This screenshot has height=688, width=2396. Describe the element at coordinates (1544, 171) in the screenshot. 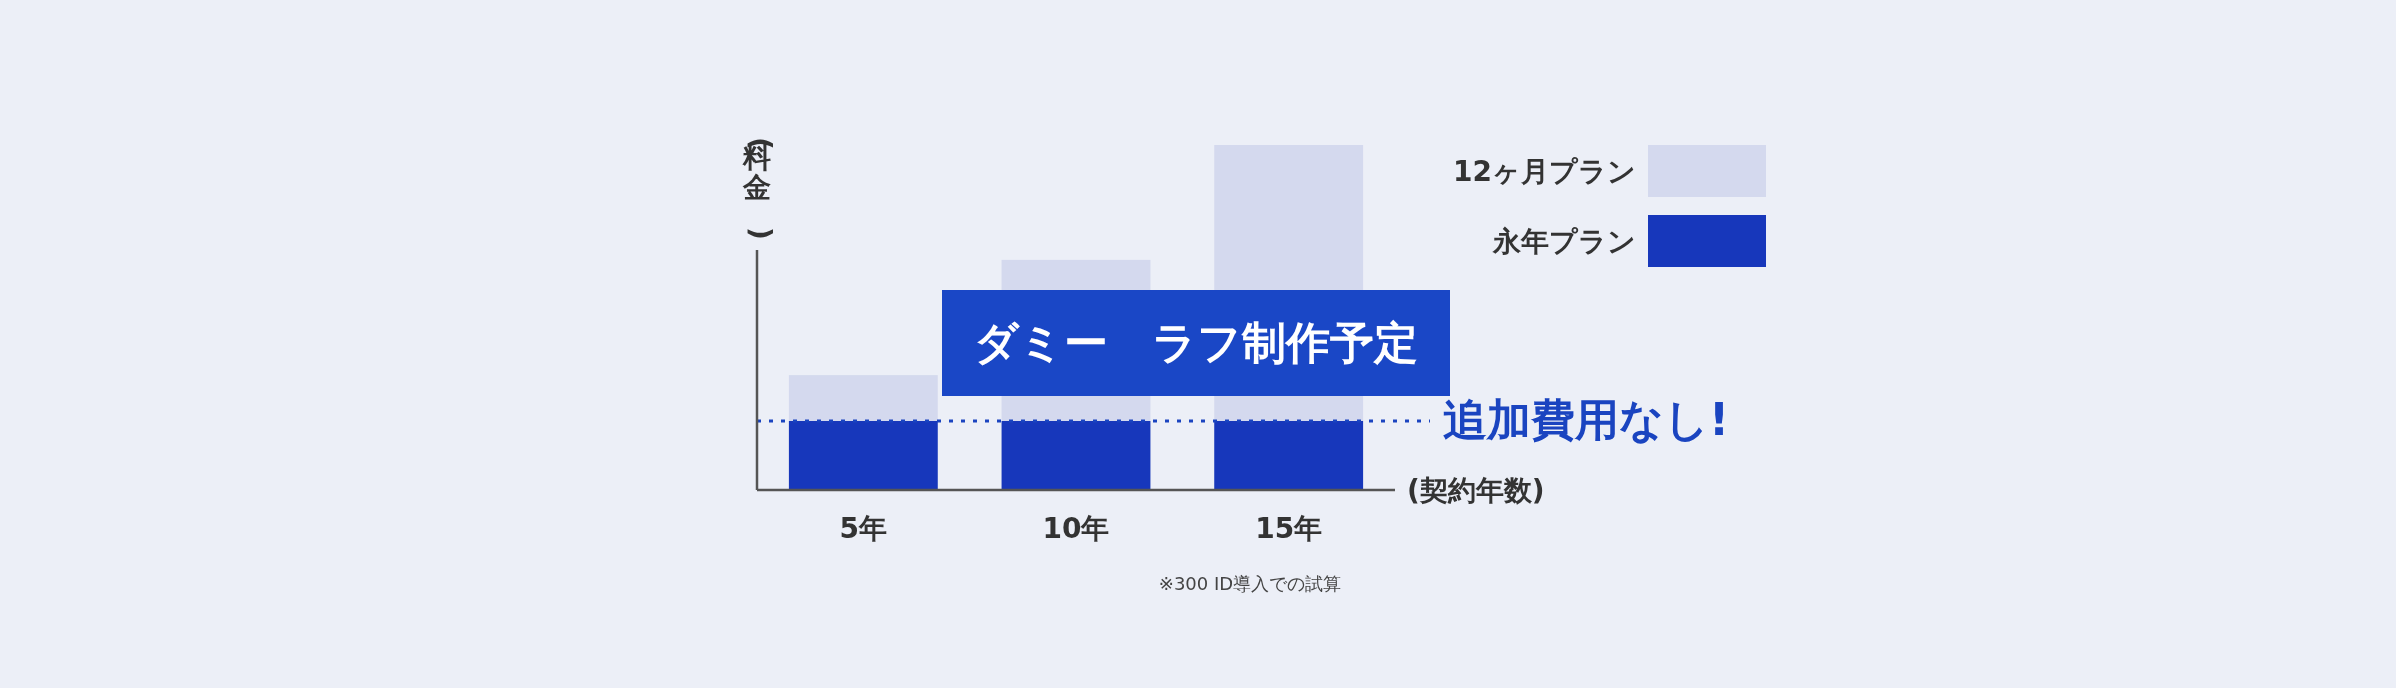

I see `legend-label: 12ヶ月プラン` at that location.